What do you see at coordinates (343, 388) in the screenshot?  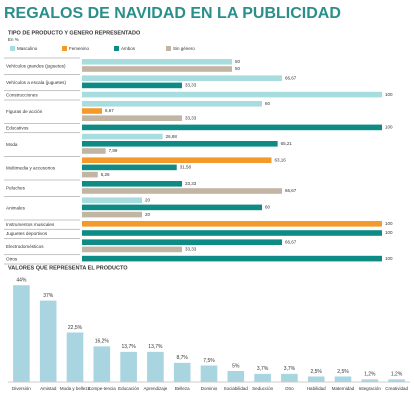 I see `category-label: Maternidad` at bounding box center [343, 388].